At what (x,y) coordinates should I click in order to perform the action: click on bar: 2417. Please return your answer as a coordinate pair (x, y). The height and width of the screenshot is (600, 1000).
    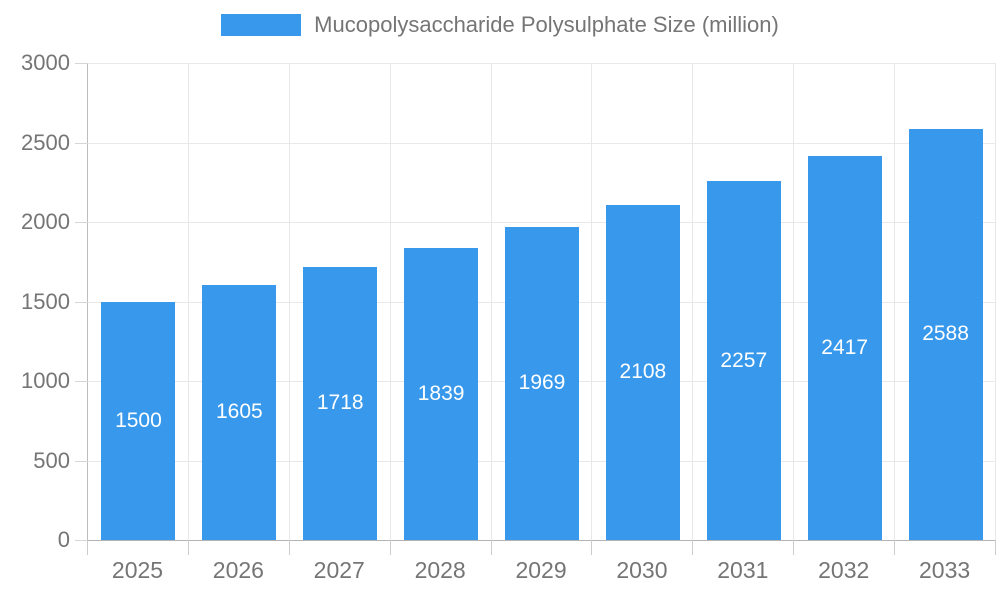
    Looking at the image, I should click on (844, 347).